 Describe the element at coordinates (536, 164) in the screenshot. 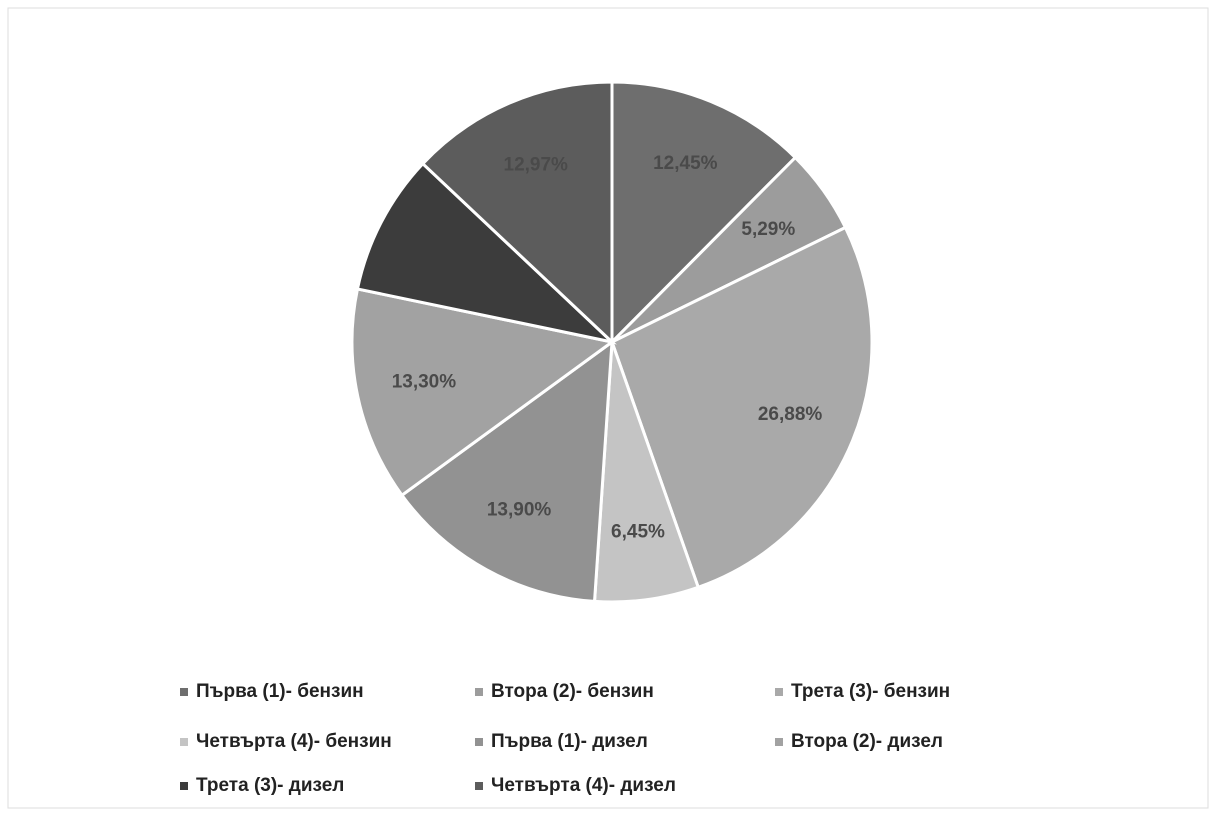

I see `data-label: 12,97%` at that location.